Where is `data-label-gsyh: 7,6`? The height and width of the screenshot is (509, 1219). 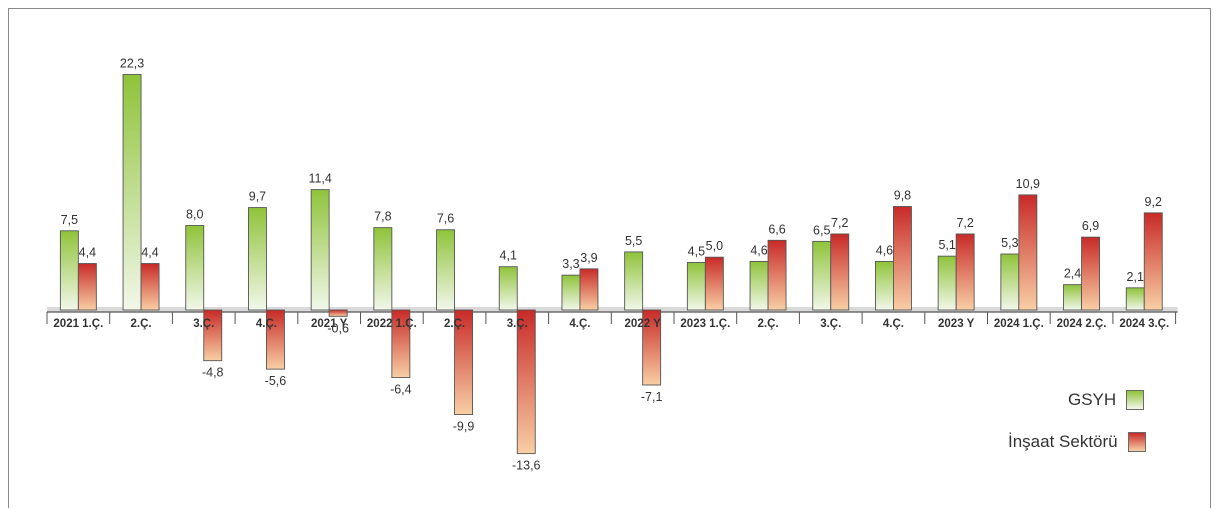
data-label-gsyh: 7,6 is located at coordinates (445, 219).